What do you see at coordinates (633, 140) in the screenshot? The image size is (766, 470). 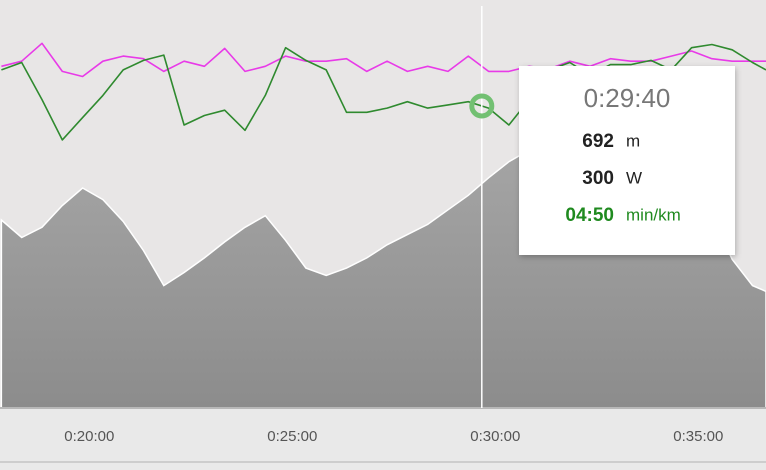 I see `tooltip-unit: m` at bounding box center [633, 140].